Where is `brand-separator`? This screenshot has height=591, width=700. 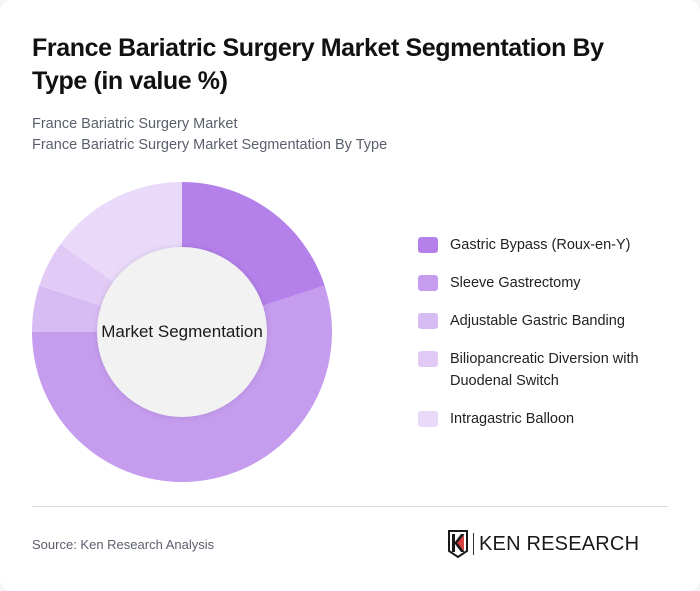
brand-separator is located at coordinates (473, 544).